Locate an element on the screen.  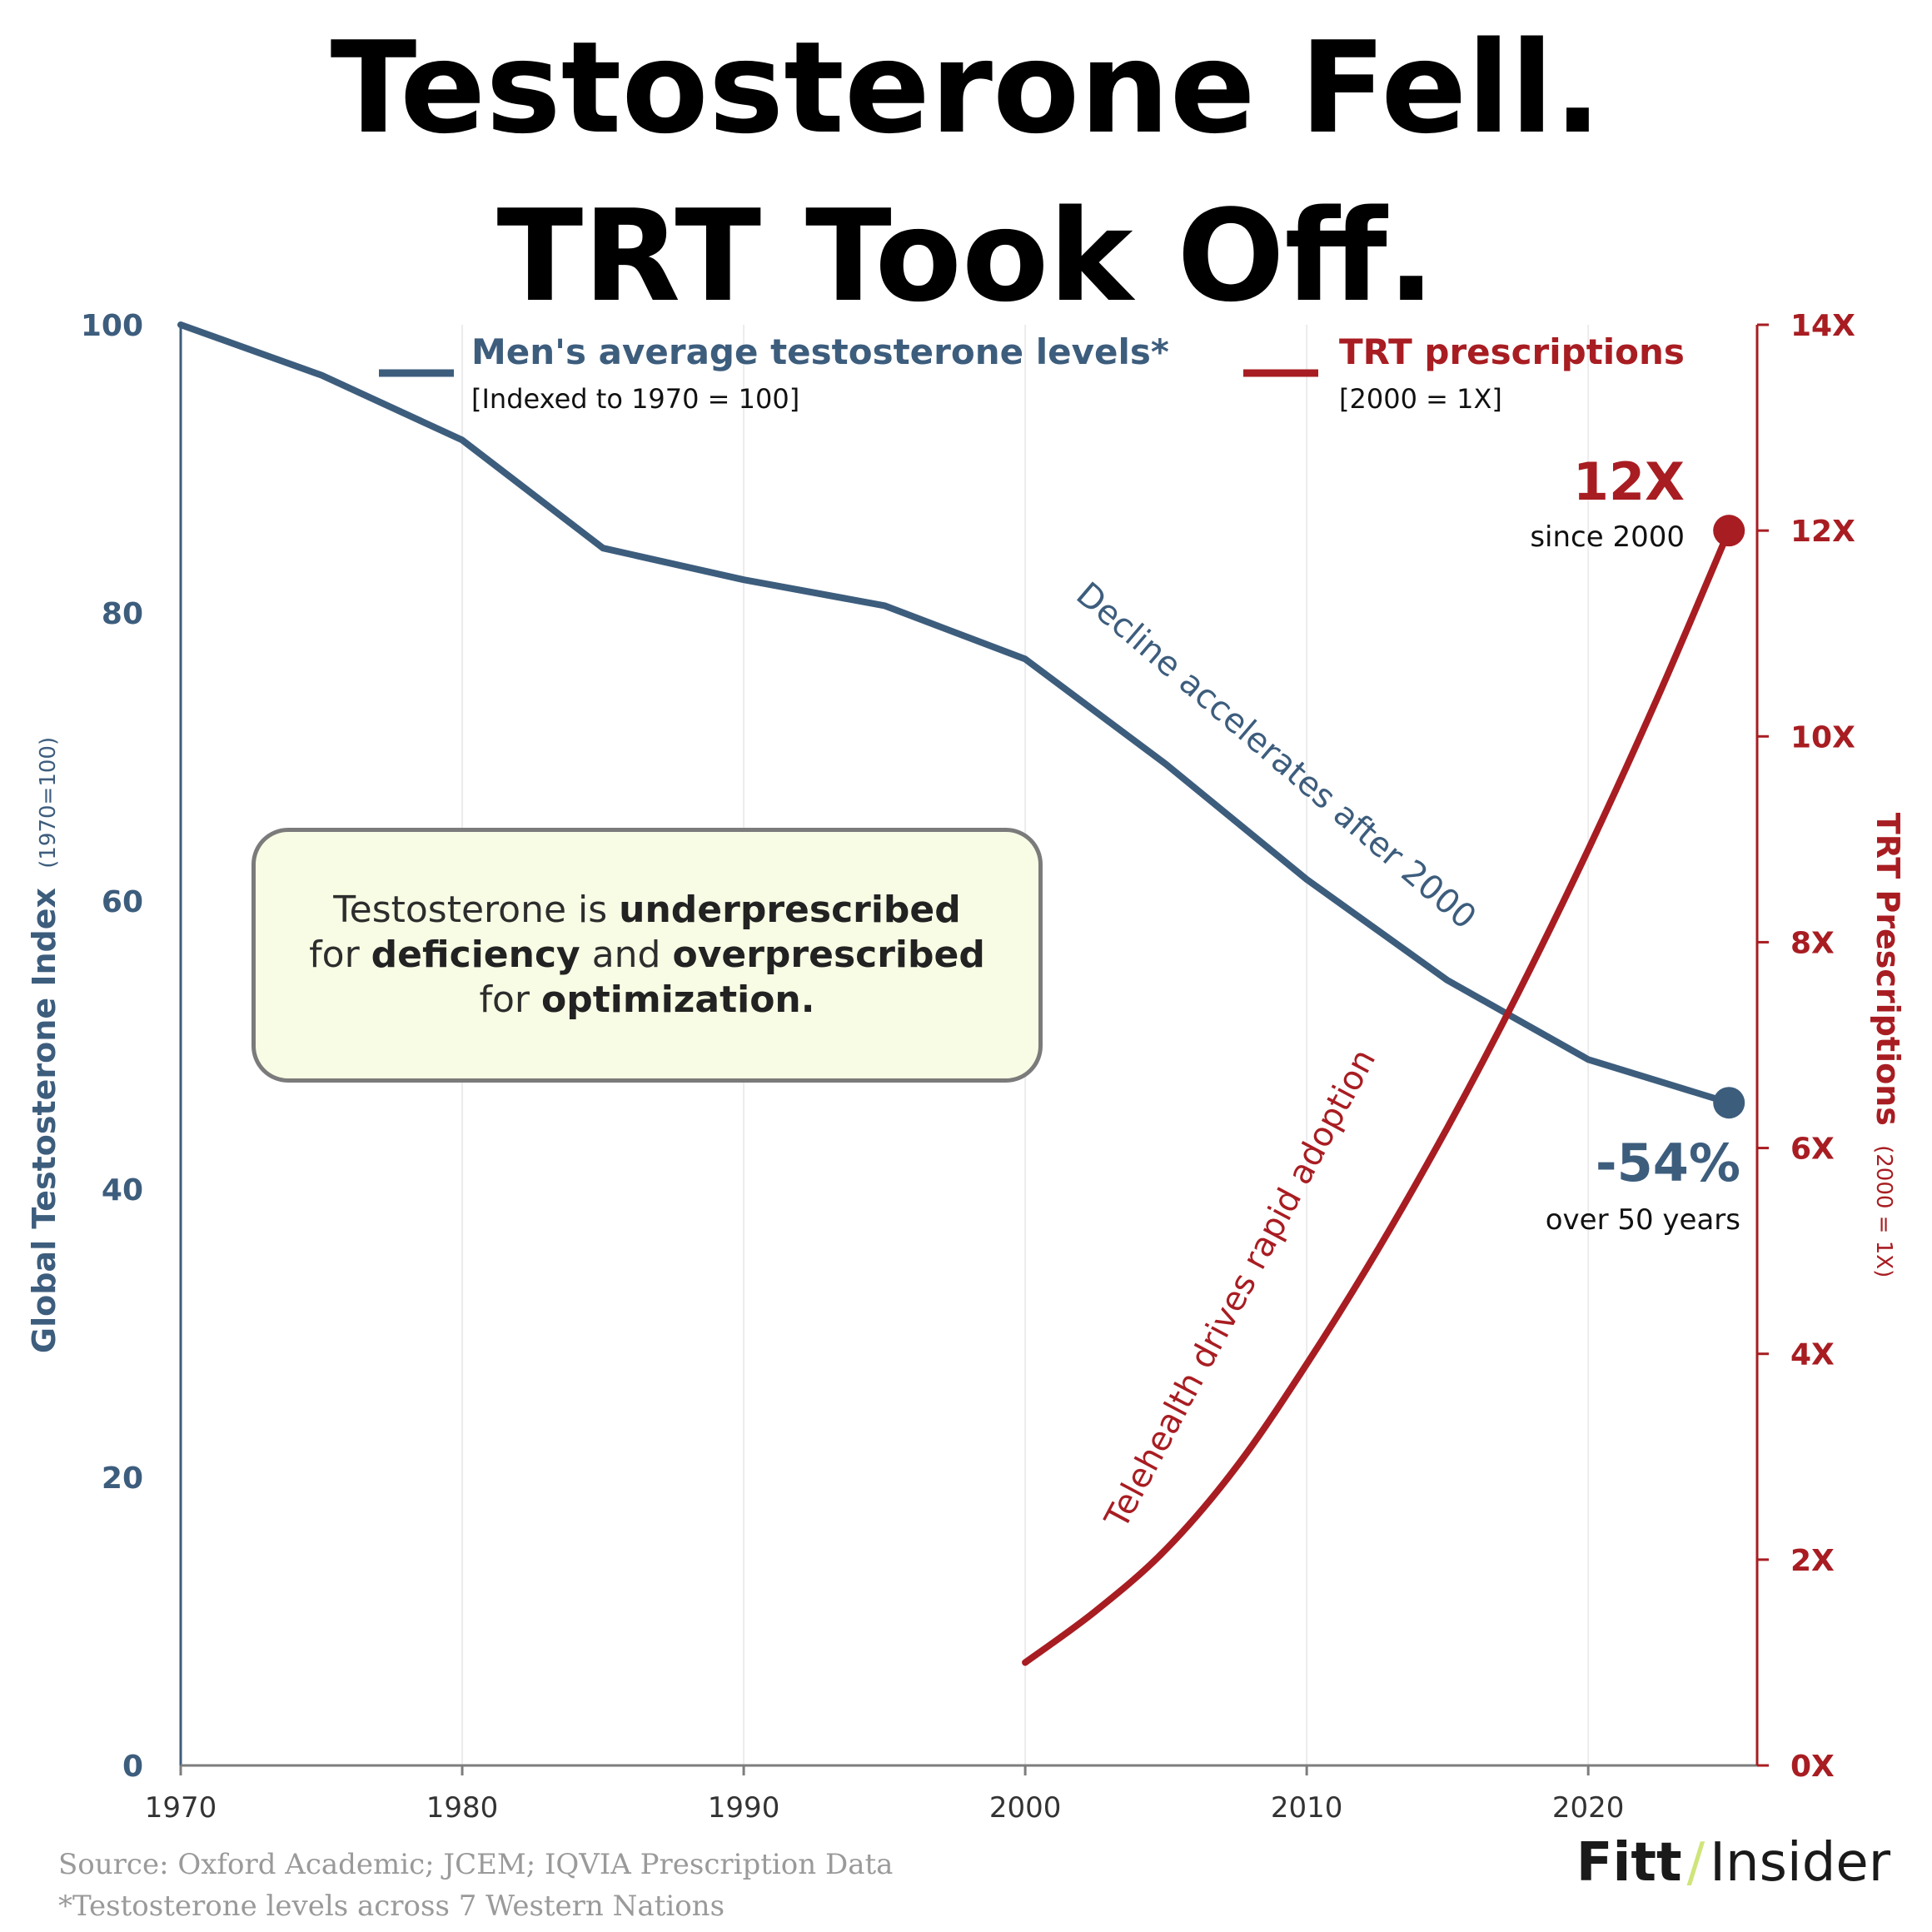
right-tick-label: 10X is located at coordinates (1822, 737).